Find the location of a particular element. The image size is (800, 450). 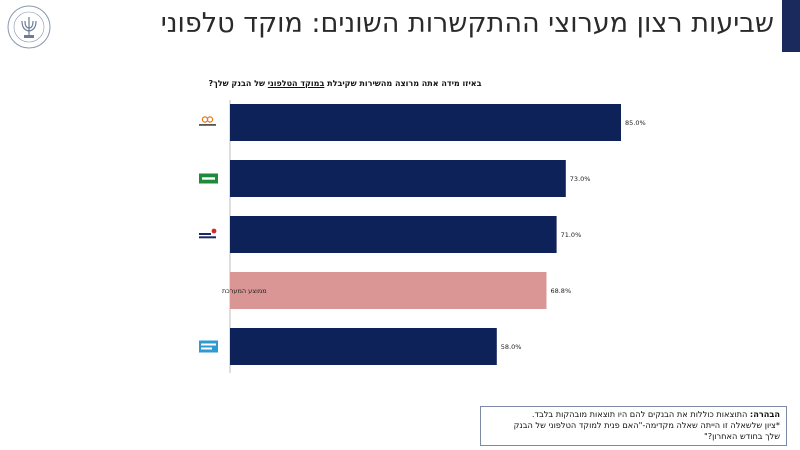

bank-of-israel-logo is located at coordinates (29, 27).